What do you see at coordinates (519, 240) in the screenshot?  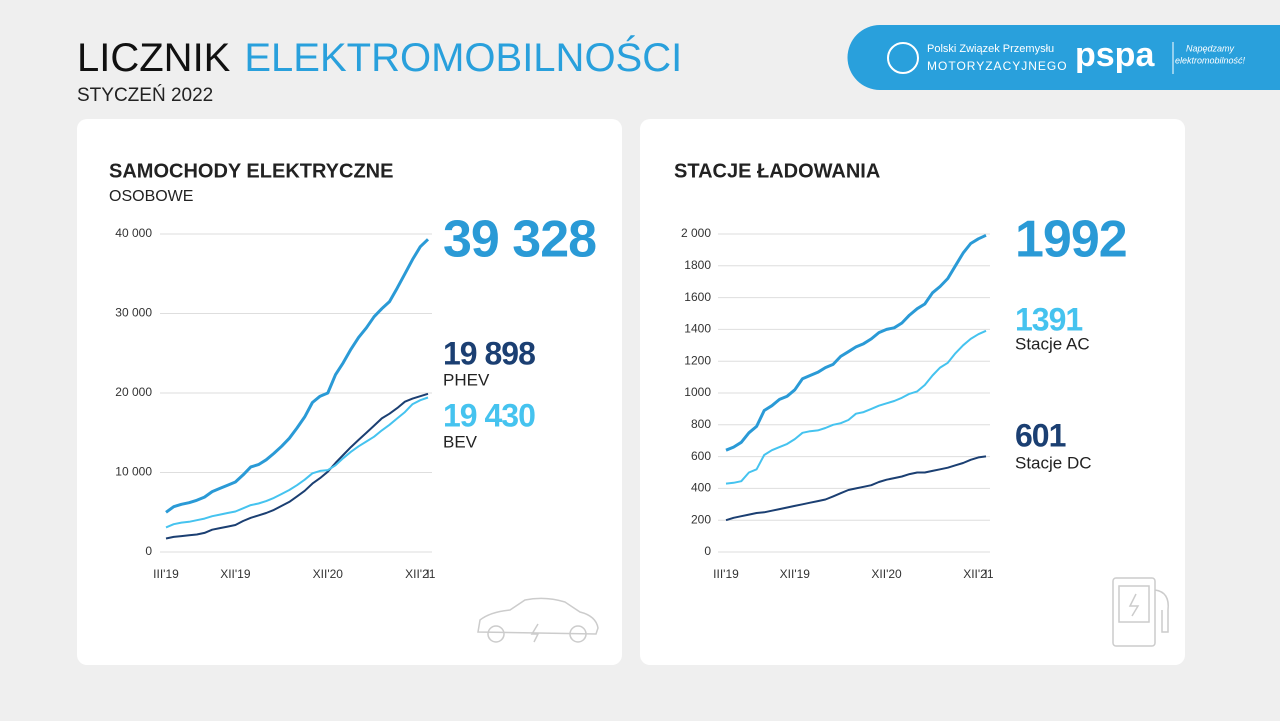 I see `value-label: 39 328` at bounding box center [519, 240].